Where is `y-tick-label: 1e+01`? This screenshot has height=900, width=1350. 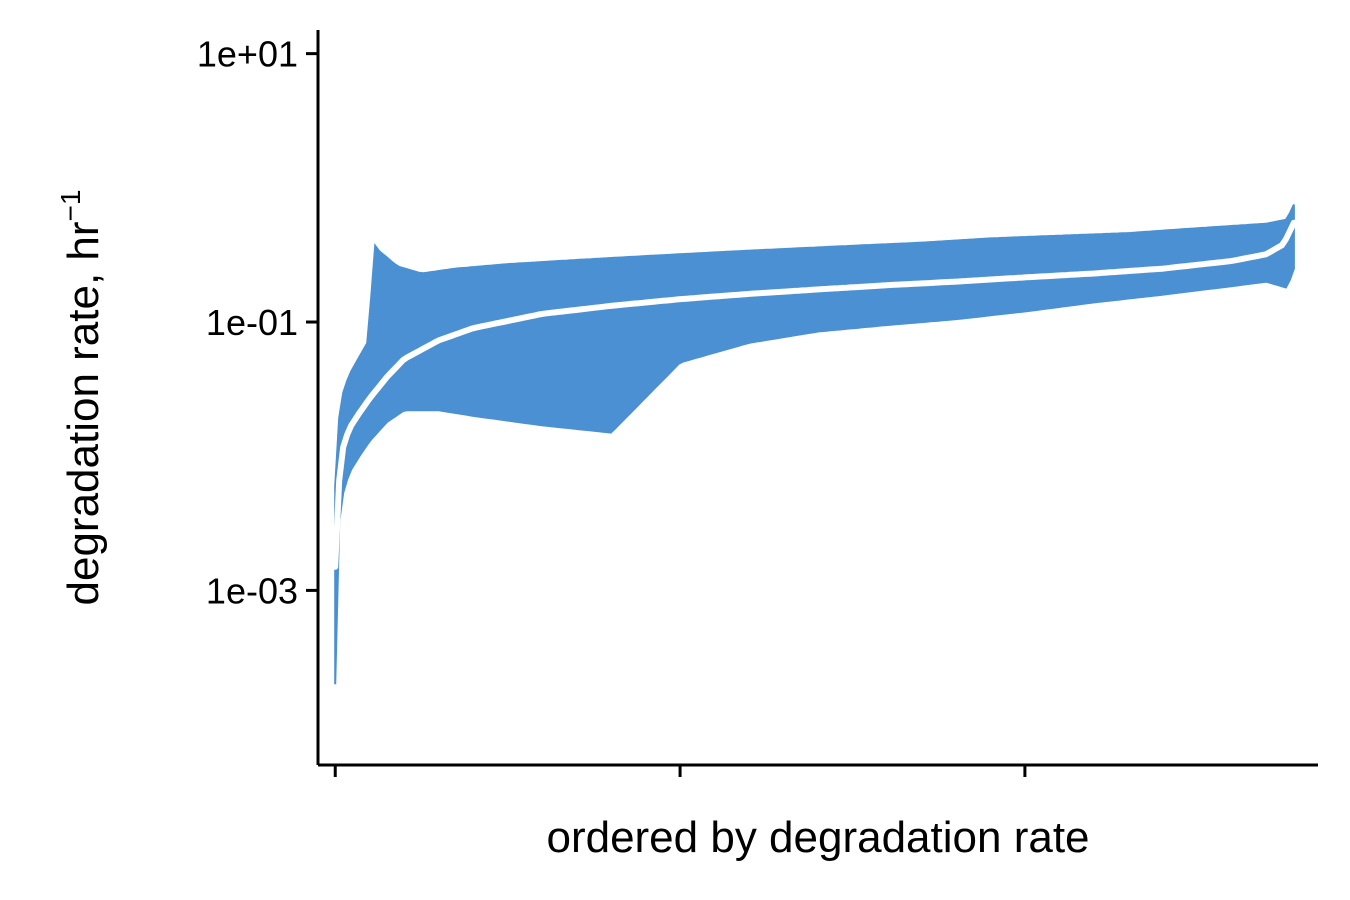
y-tick-label: 1e+01 is located at coordinates (247, 54).